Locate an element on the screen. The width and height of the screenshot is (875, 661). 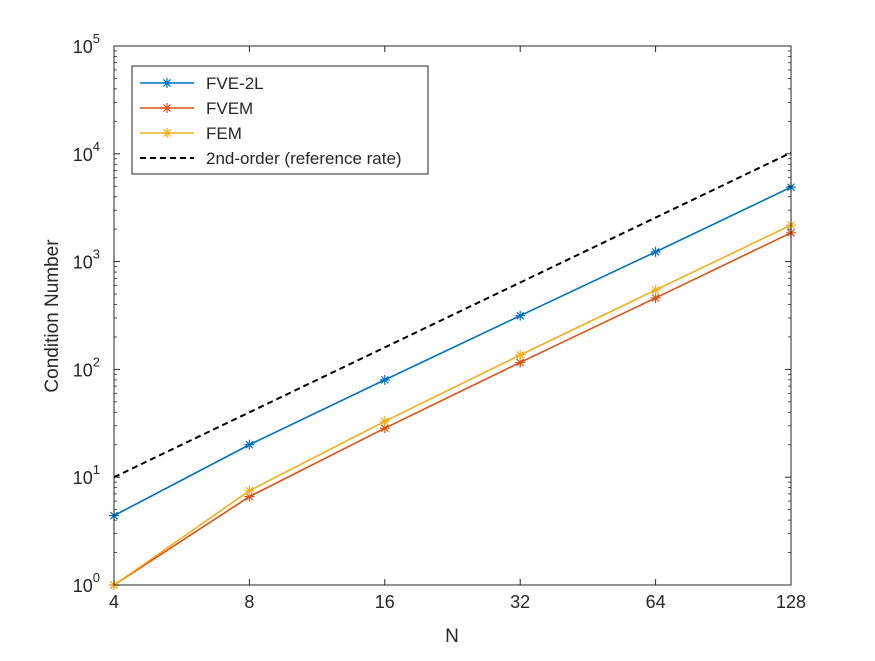
legend-label: 2nd-order (reference rate) is located at coordinates (304, 158).